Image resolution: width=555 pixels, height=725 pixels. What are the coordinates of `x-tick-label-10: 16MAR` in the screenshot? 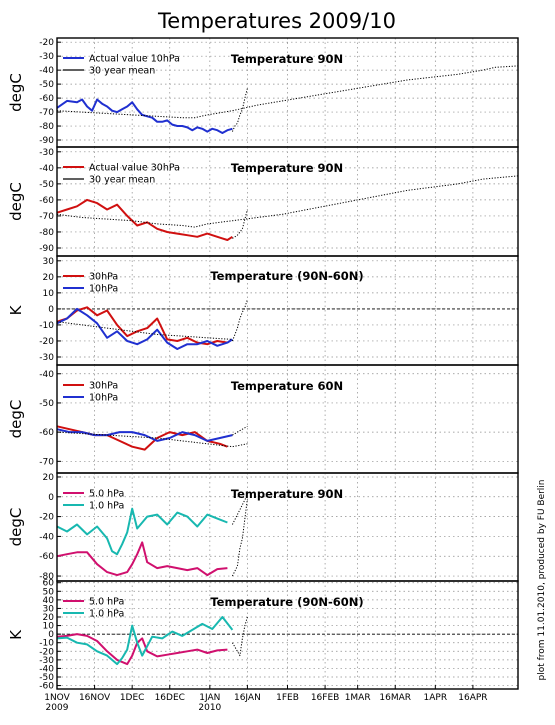 It's located at (395, 698).